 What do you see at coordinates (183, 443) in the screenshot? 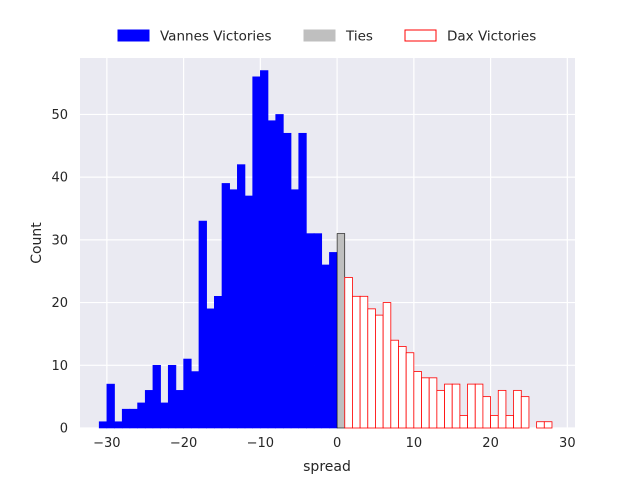
I see `x-tick-label: −20` at bounding box center [183, 443].